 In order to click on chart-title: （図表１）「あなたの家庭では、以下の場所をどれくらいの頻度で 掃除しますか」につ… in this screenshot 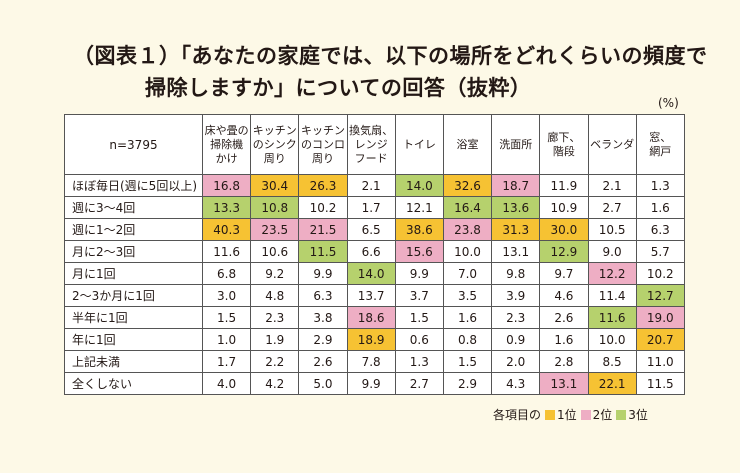, I will do `click(390, 72)`.